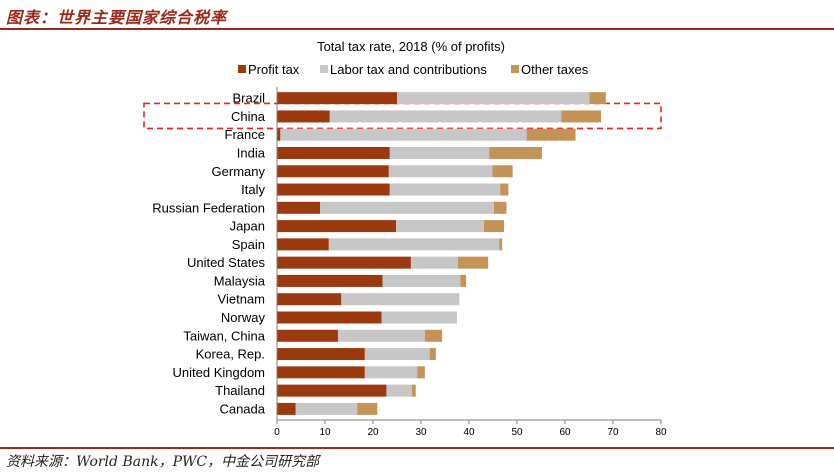  What do you see at coordinates (515, 152) in the screenshot?
I see `bar-india-s3` at bounding box center [515, 152].